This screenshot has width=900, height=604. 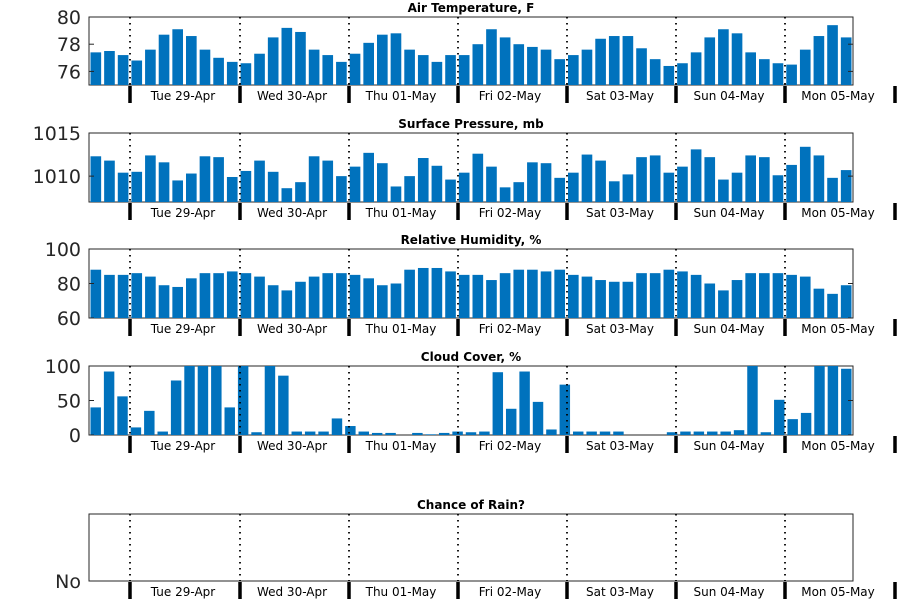 I want to click on axes-box, so click(x=471, y=547).